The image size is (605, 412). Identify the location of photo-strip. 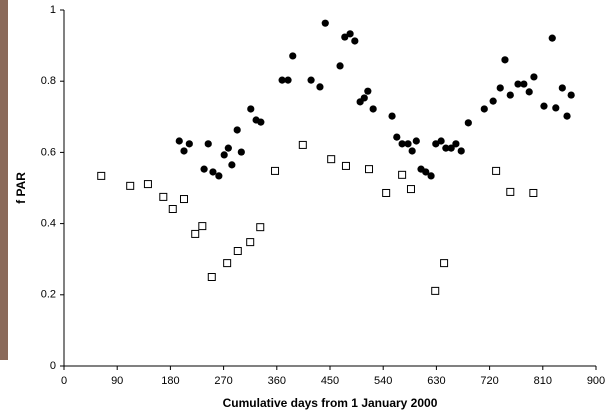
(4, 180).